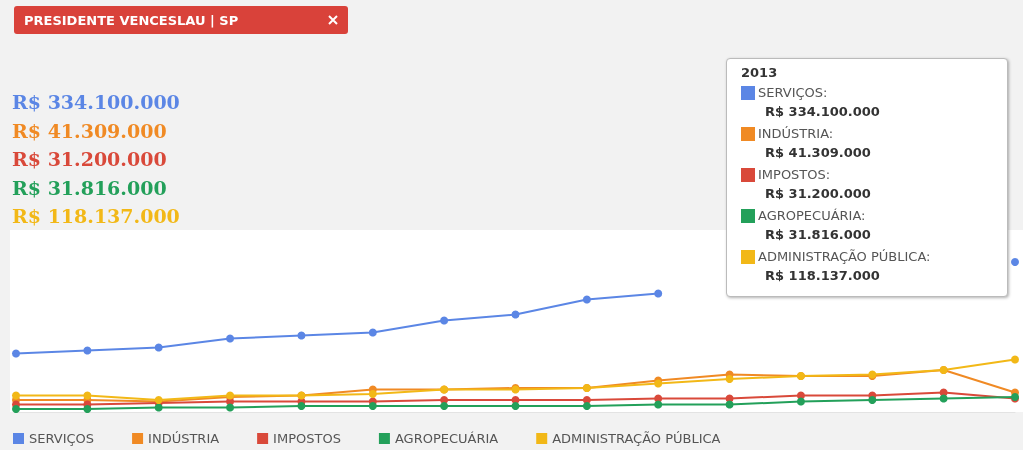  Describe the element at coordinates (62, 438) in the screenshot. I see `legend-label: SERVIÇOS` at that location.